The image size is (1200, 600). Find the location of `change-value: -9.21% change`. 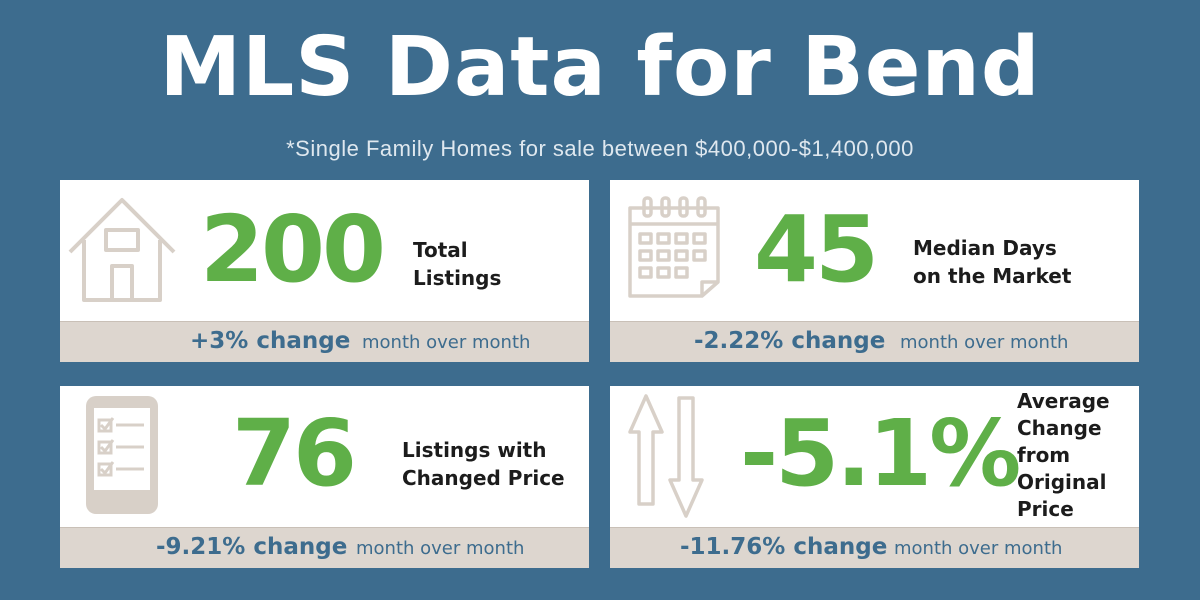

change-value: -9.21% change is located at coordinates (252, 547).